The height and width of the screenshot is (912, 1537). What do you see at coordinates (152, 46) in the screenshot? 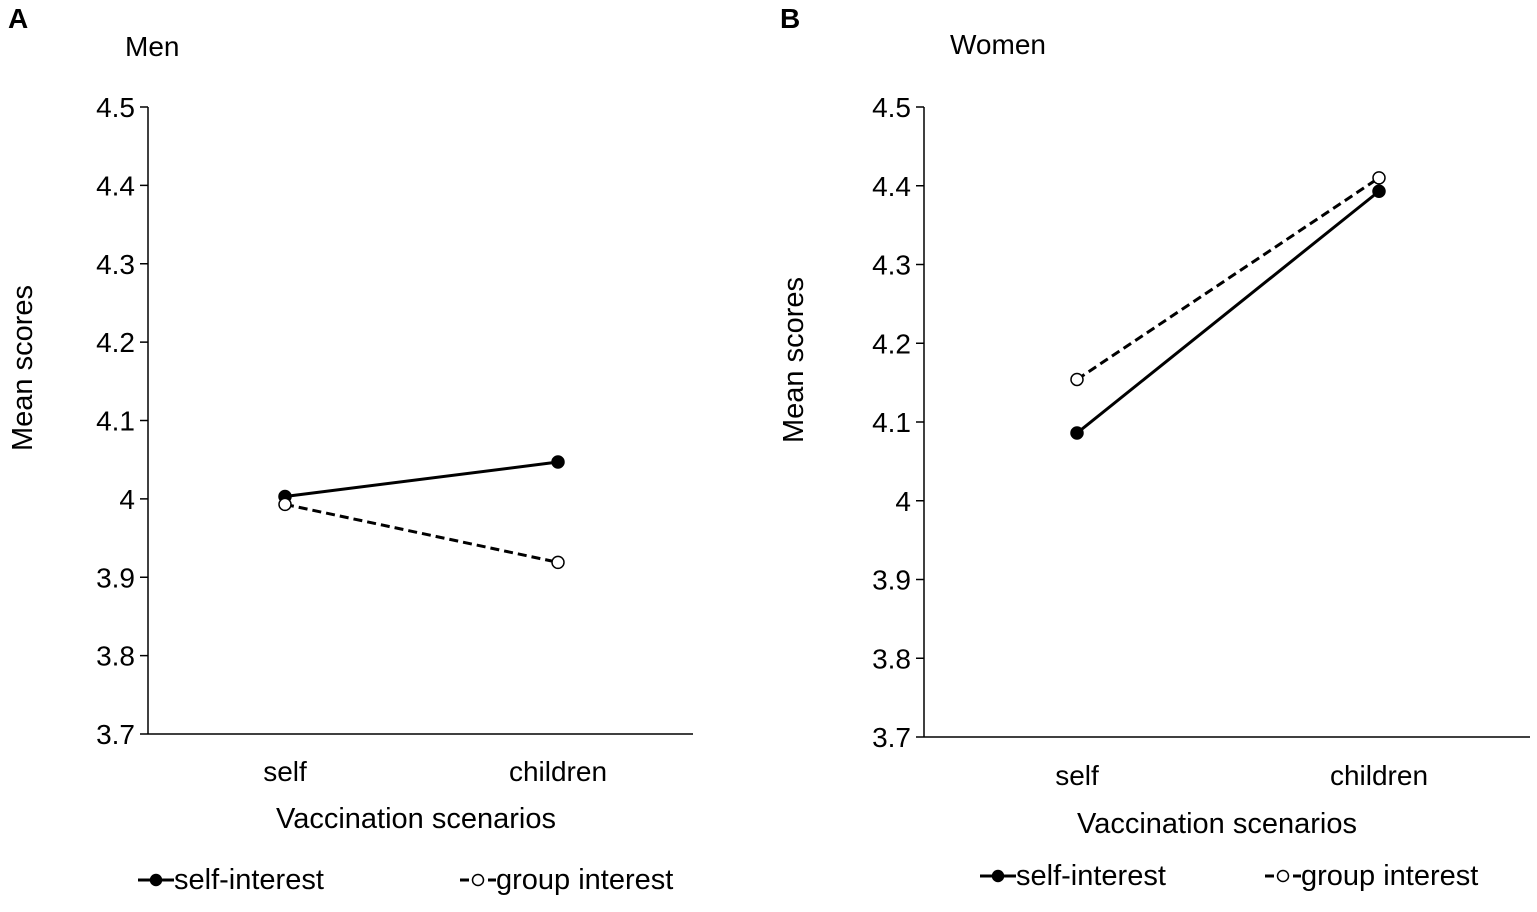
I see `chart-title: Men` at bounding box center [152, 46].